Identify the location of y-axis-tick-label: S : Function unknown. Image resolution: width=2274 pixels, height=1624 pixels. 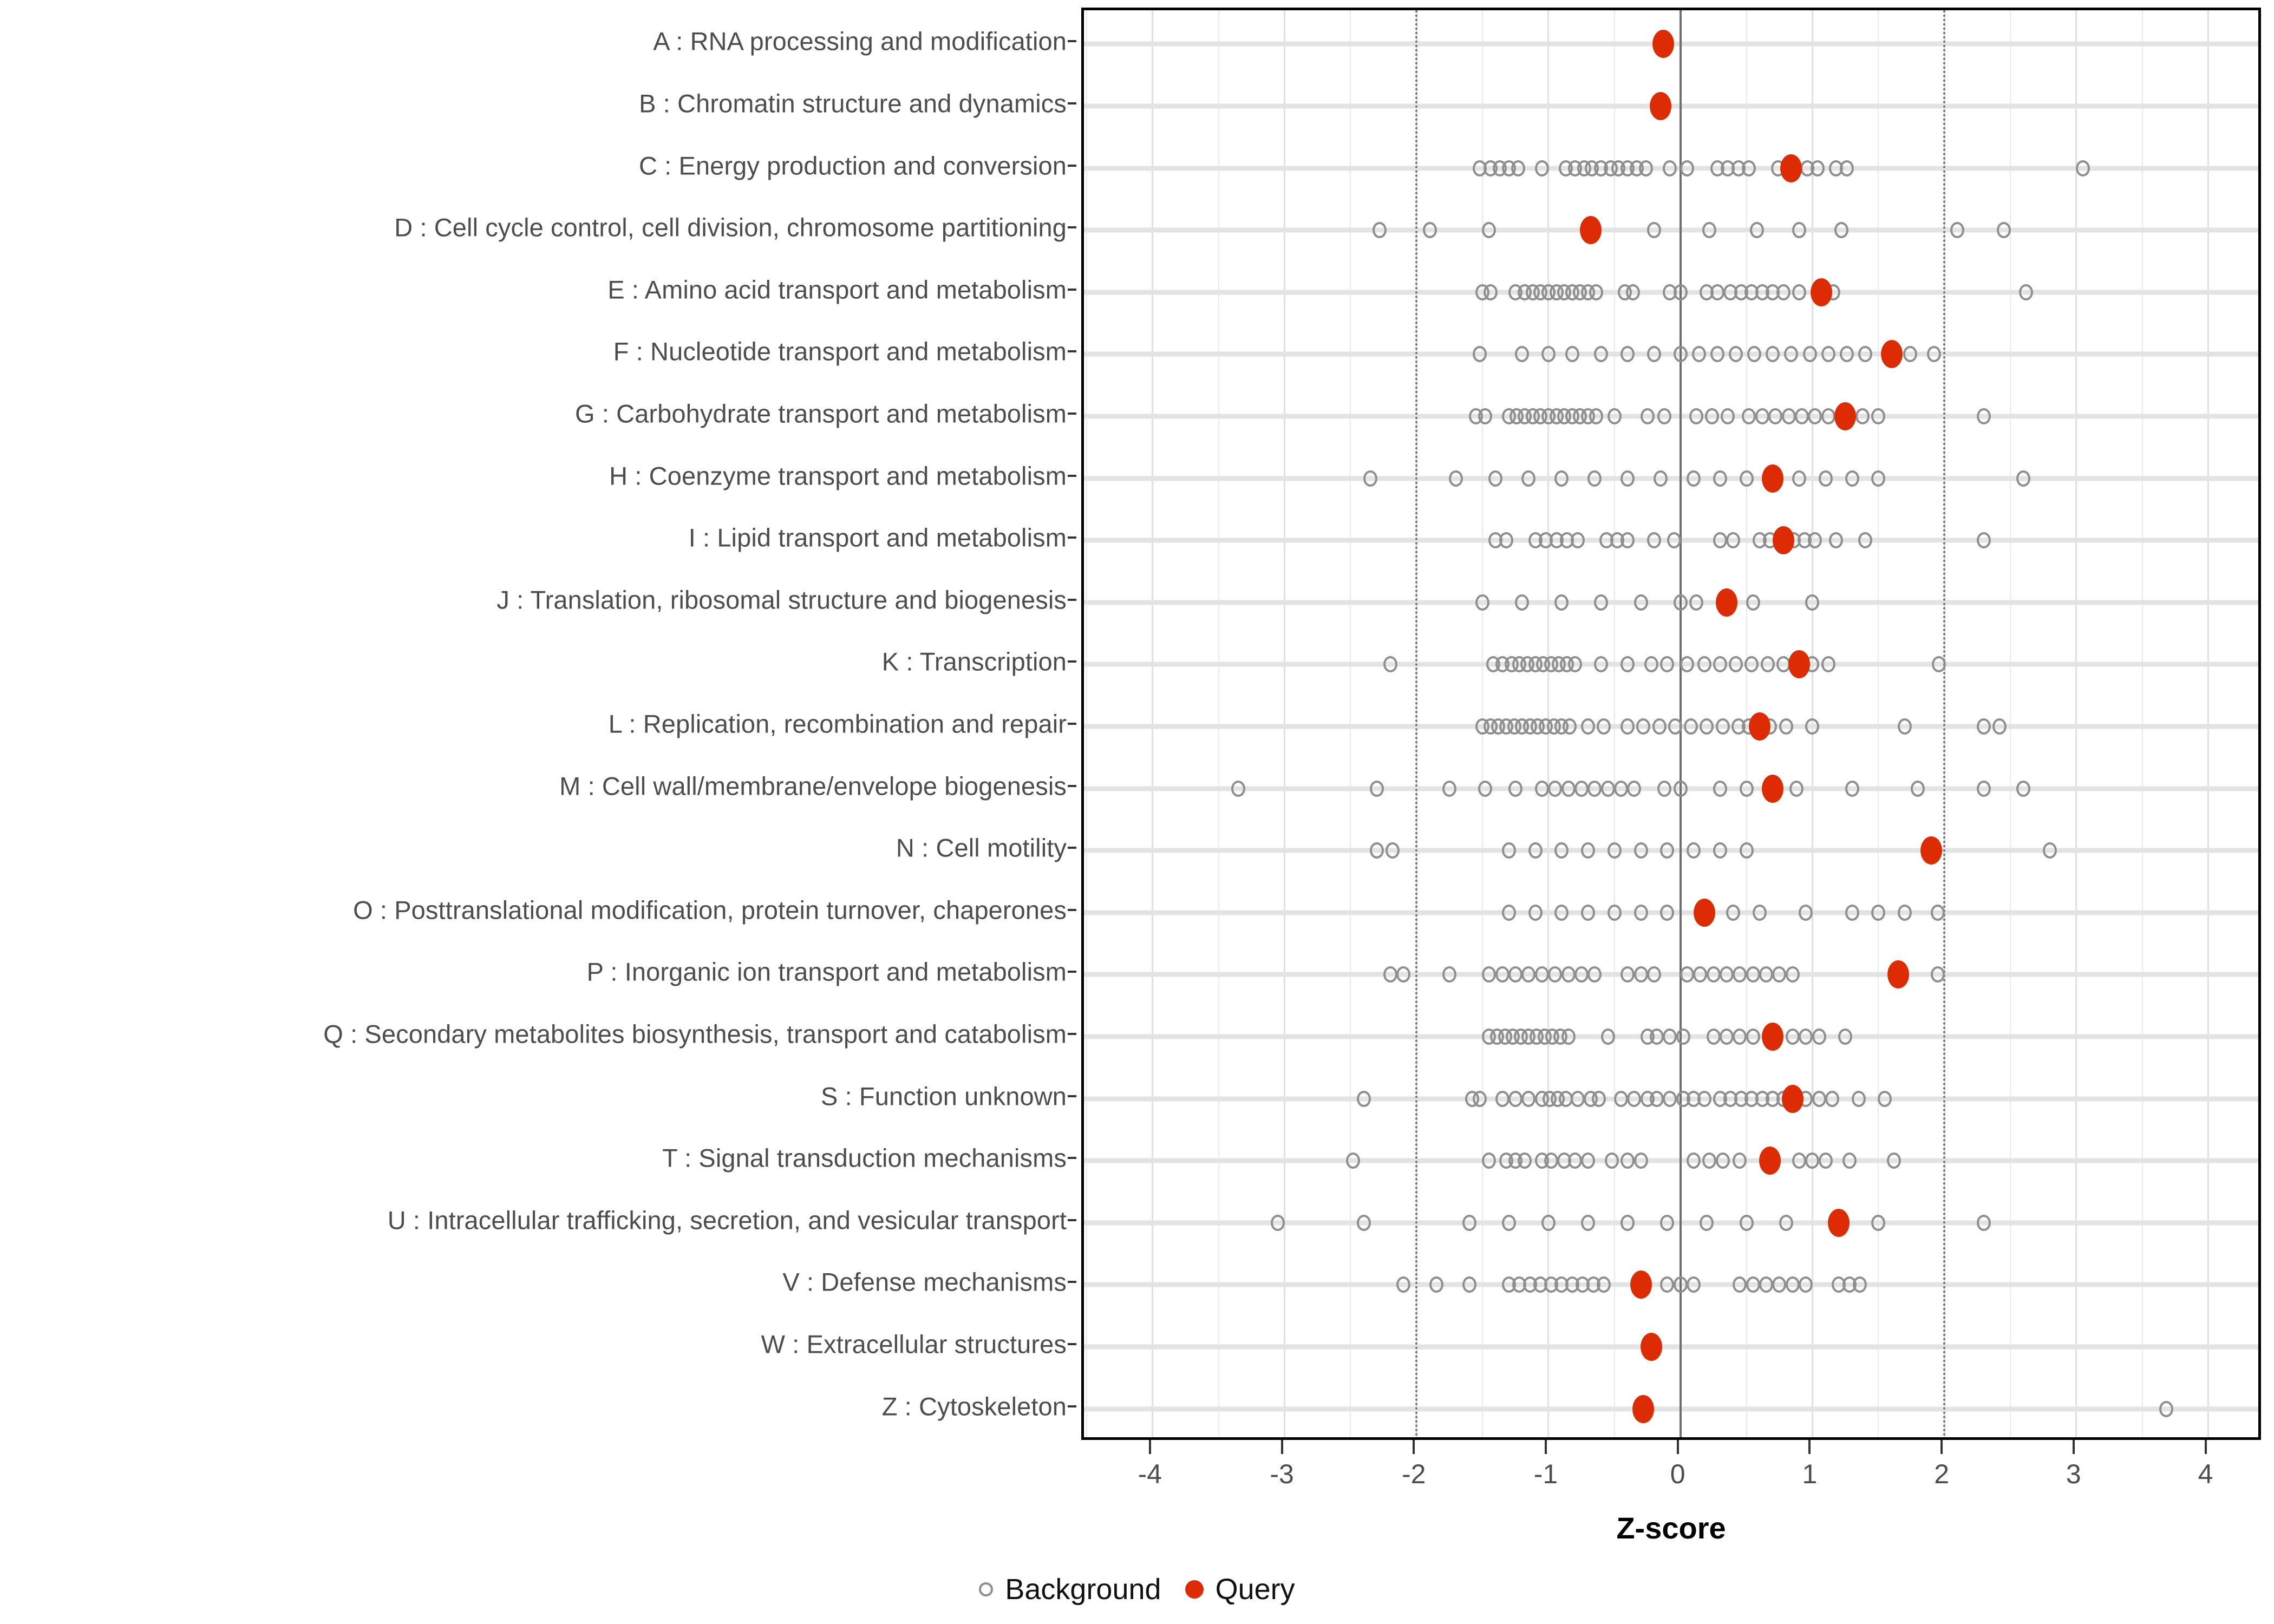
(944, 1096).